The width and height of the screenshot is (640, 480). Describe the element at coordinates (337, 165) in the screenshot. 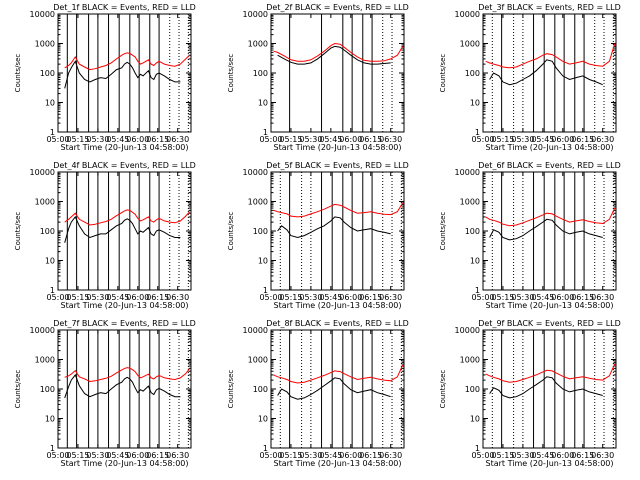

I see `chart-title: Det_5f BLACK = Events, RED = LLD` at that location.